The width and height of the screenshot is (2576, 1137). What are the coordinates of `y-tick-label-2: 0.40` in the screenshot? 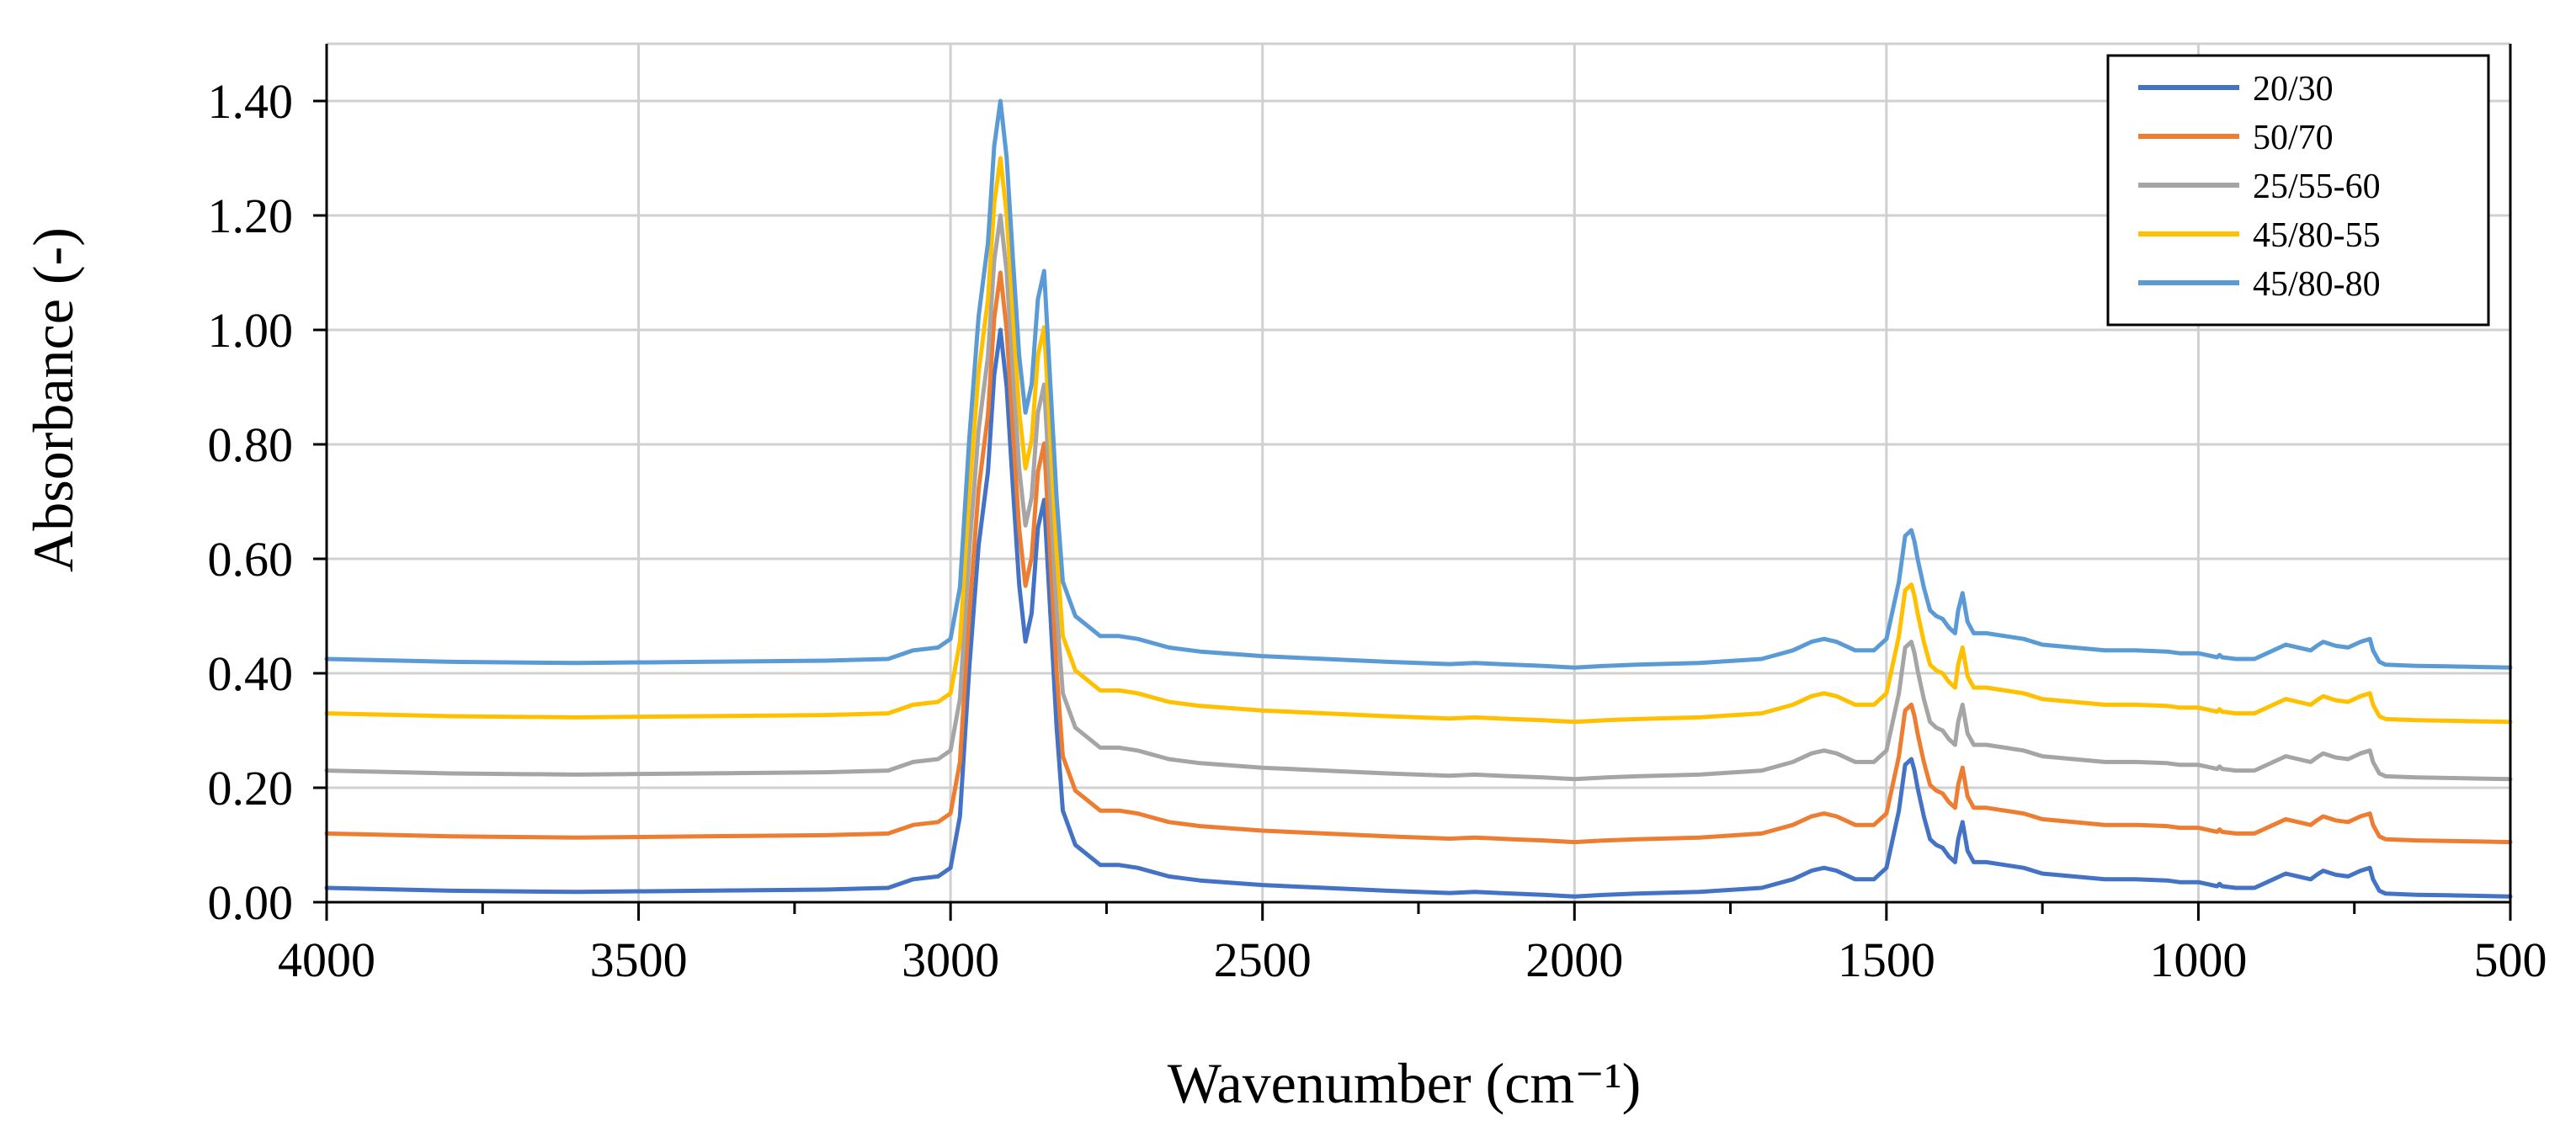 It's located at (251, 673).